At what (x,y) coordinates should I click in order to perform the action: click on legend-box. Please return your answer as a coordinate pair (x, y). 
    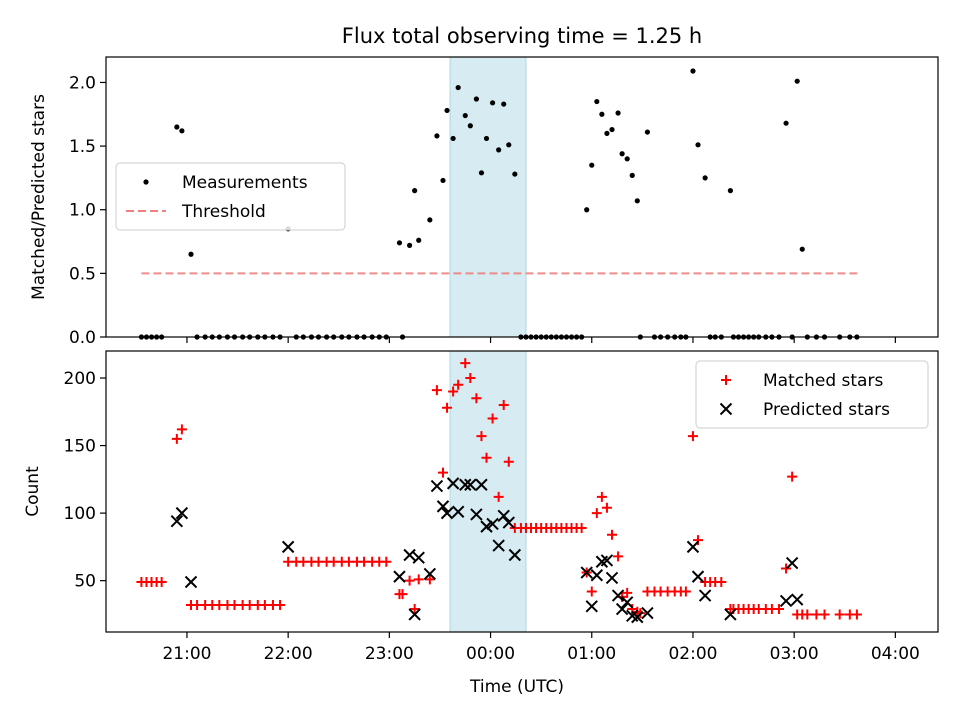
    Looking at the image, I should click on (812, 394).